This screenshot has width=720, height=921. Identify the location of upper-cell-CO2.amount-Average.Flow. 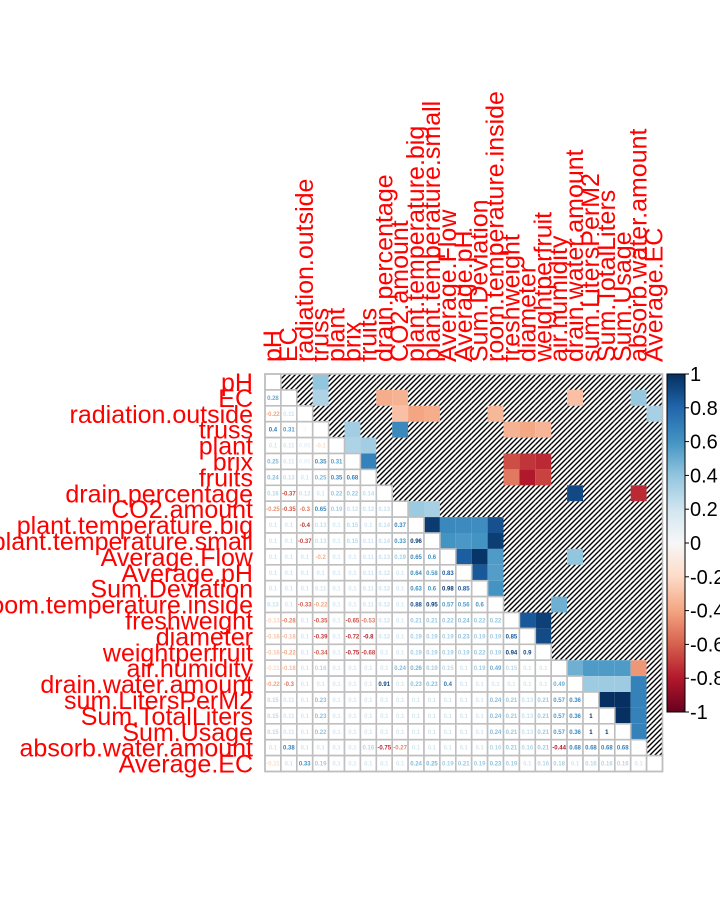
(447, 509).